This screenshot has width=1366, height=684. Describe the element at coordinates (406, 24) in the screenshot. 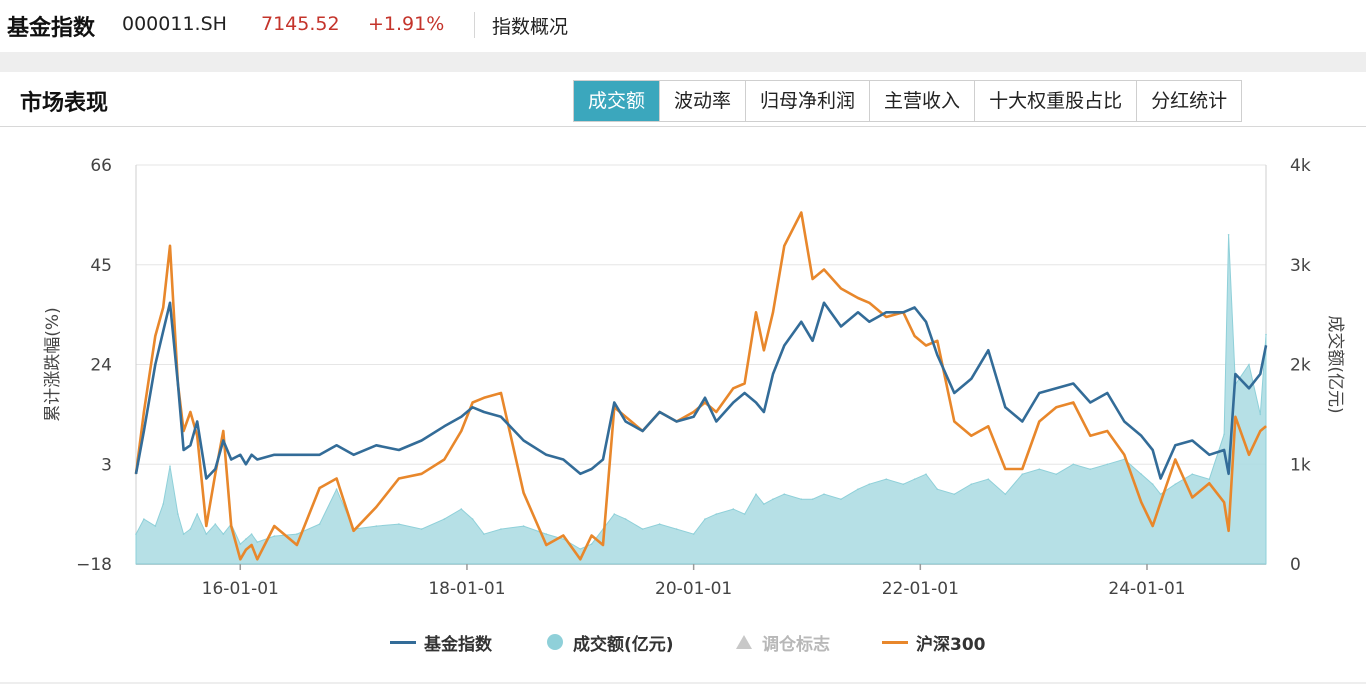

I see `index-change-pct: +1.91%` at that location.